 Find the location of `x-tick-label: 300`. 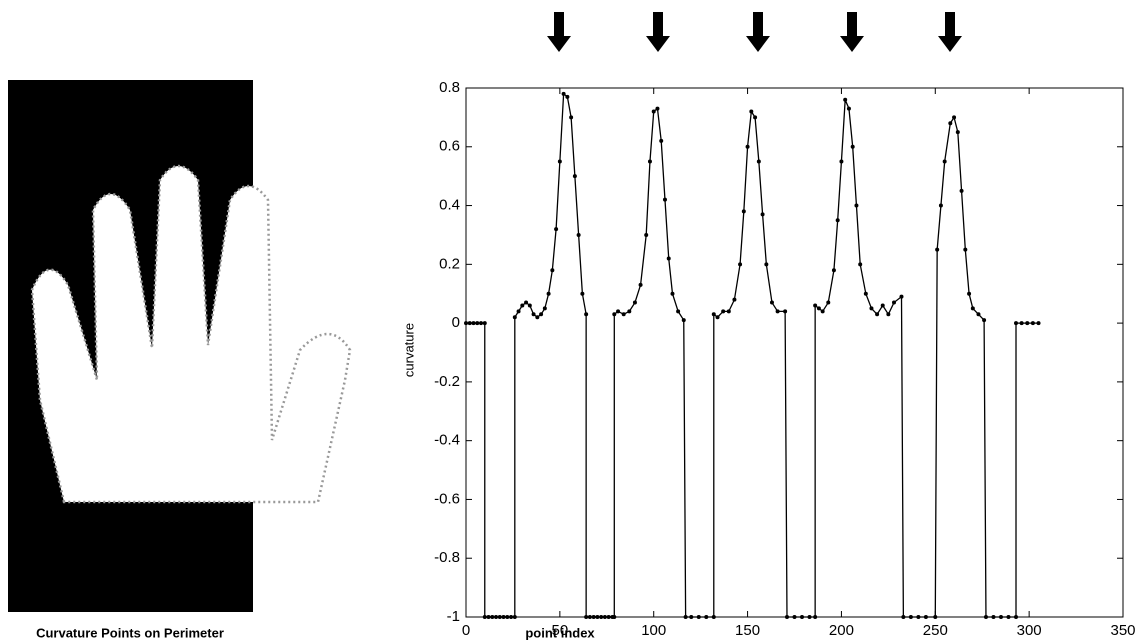

x-tick-label: 300 is located at coordinates (1029, 630).